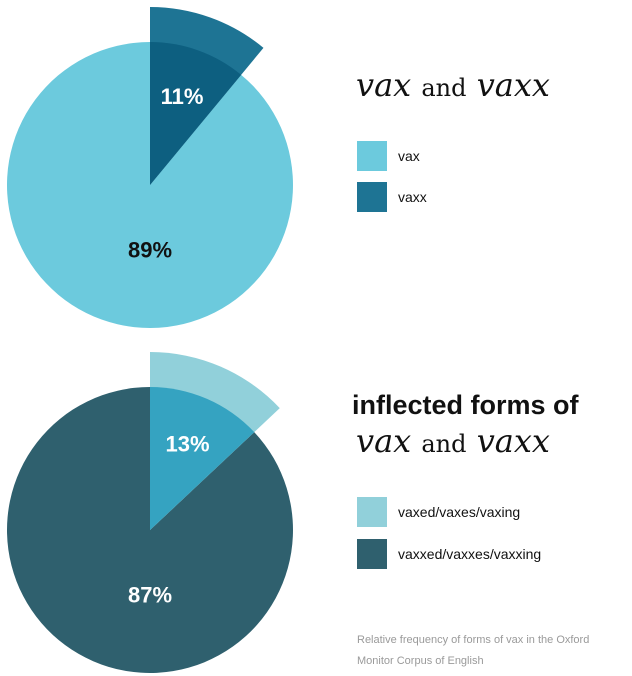  What do you see at coordinates (372, 156) in the screenshot?
I see `legend-swatch-vax` at bounding box center [372, 156].